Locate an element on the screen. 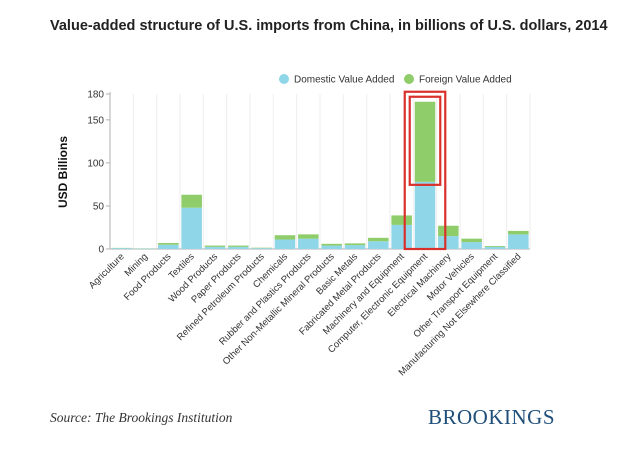  y-tick-label: 0 is located at coordinates (101, 250).